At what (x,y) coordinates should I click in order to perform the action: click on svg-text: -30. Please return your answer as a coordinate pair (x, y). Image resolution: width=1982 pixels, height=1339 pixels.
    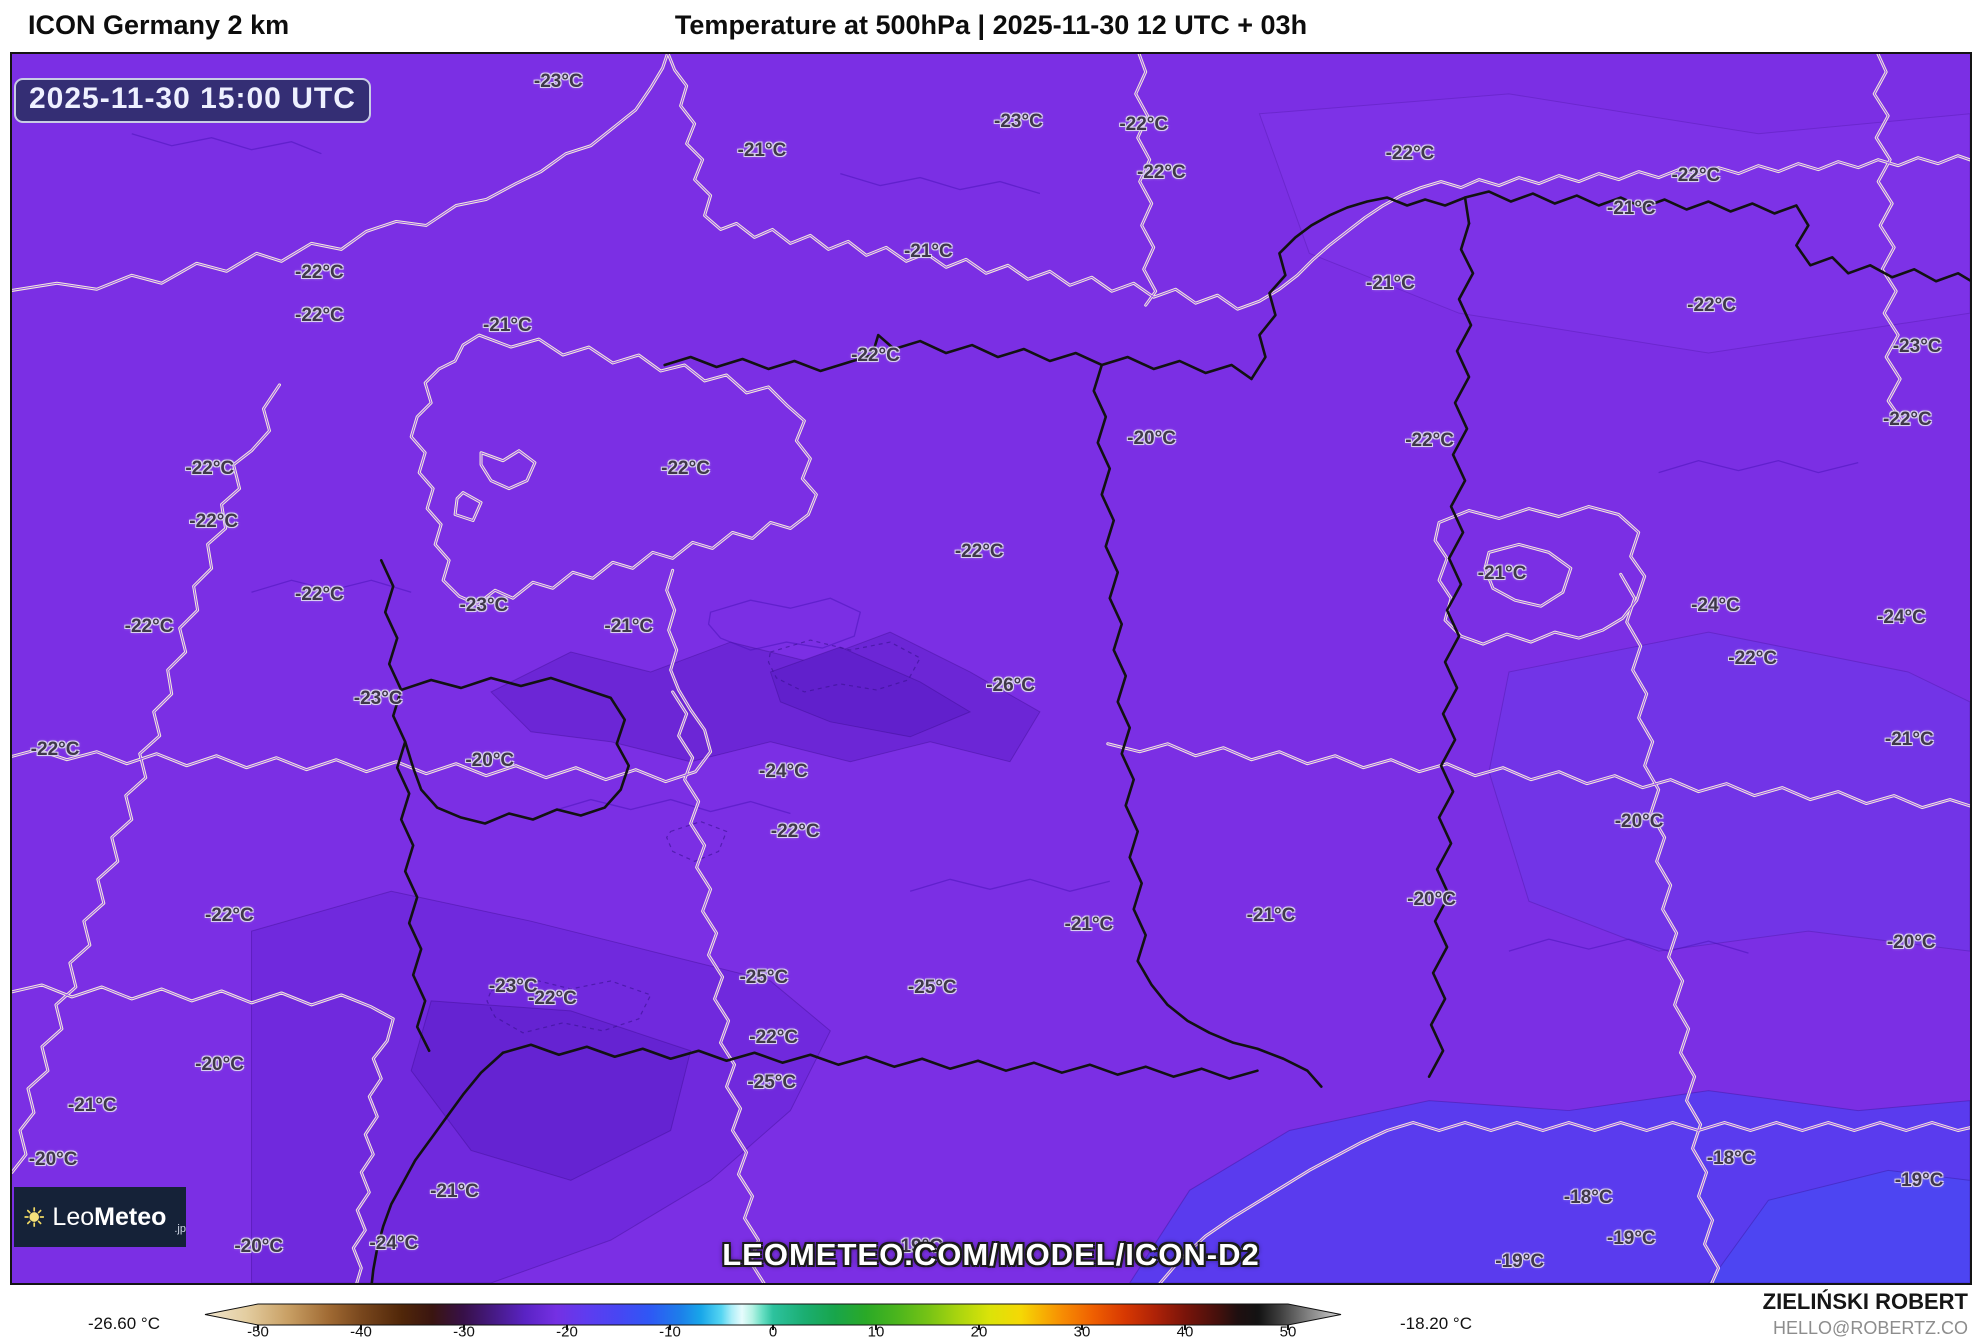
    Looking at the image, I should click on (464, 1331).